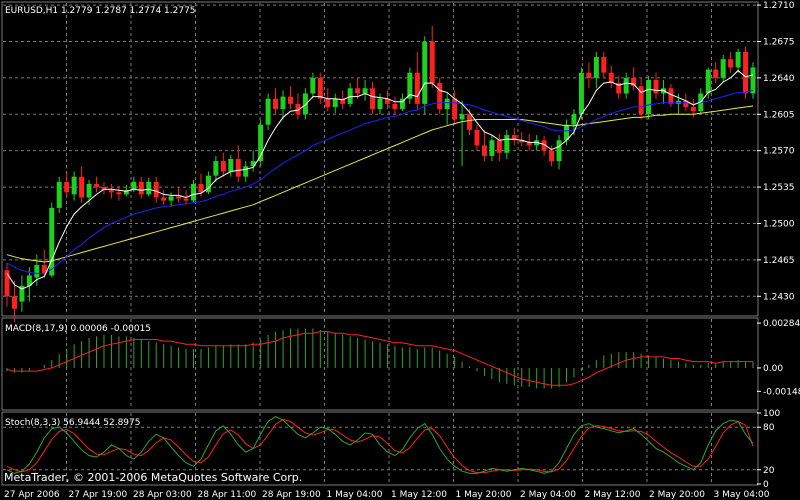 This screenshot has width=800, height=500. I want to click on macd-panel, so click(380, 358).